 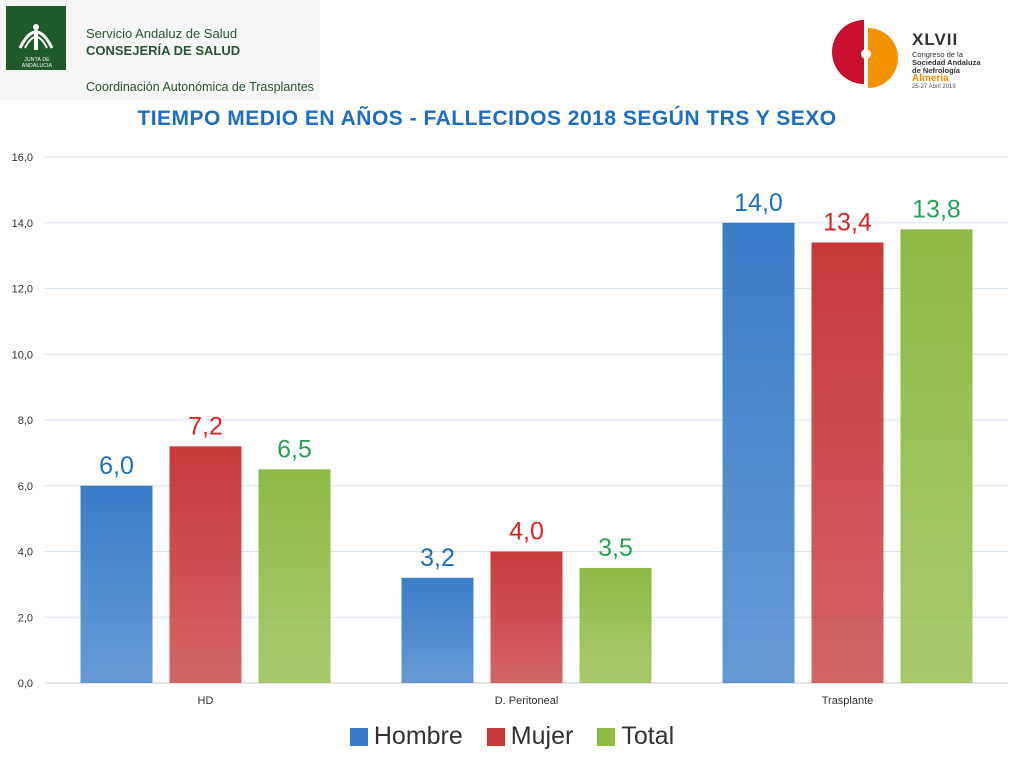 I want to click on junta-logo: JUNTA DE ANDALUCIA, so click(x=36, y=38).